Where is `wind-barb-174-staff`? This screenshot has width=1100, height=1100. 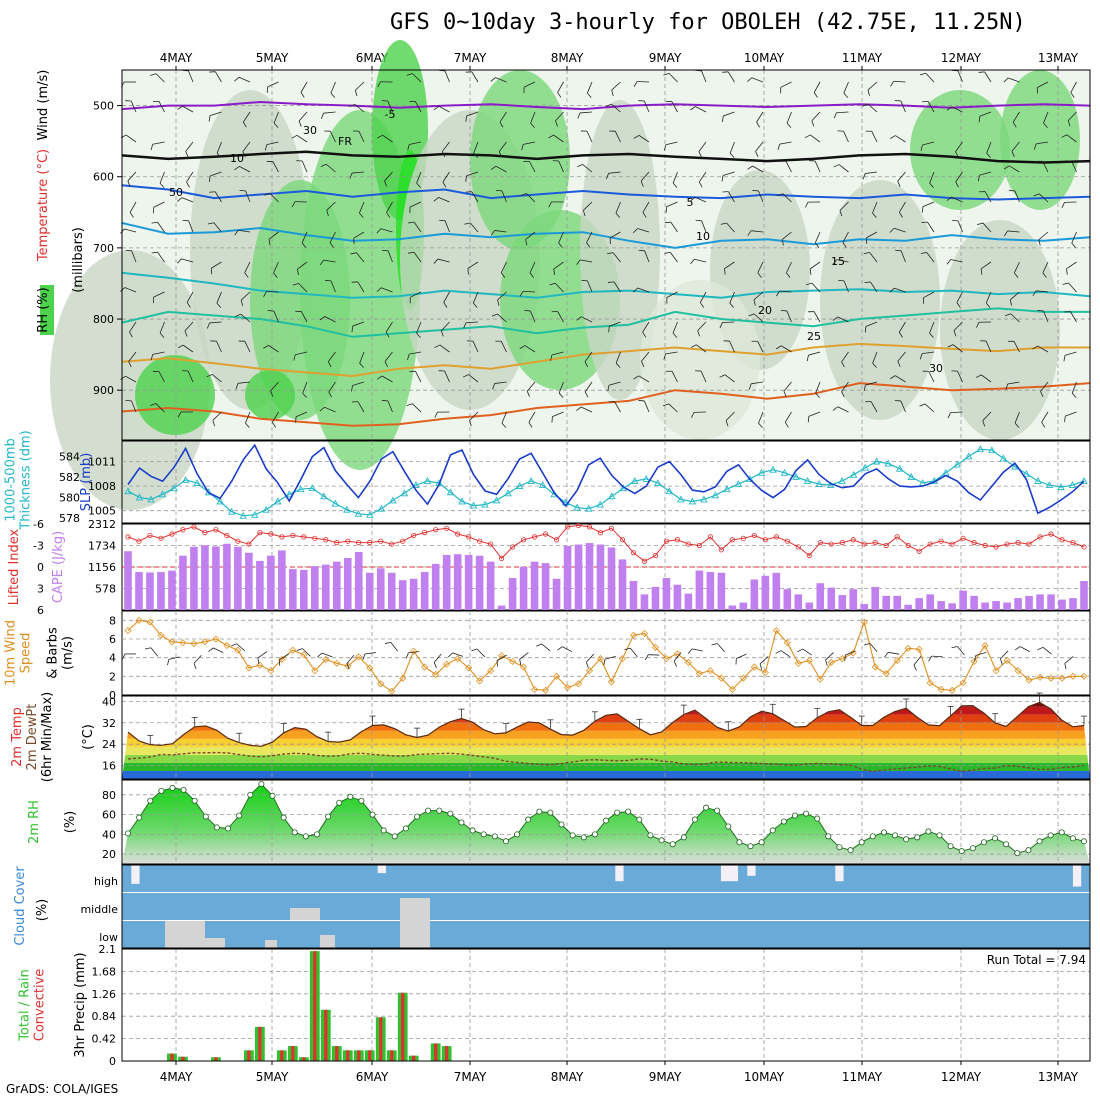
wind-barb-174-staff is located at coordinates (532, 267).